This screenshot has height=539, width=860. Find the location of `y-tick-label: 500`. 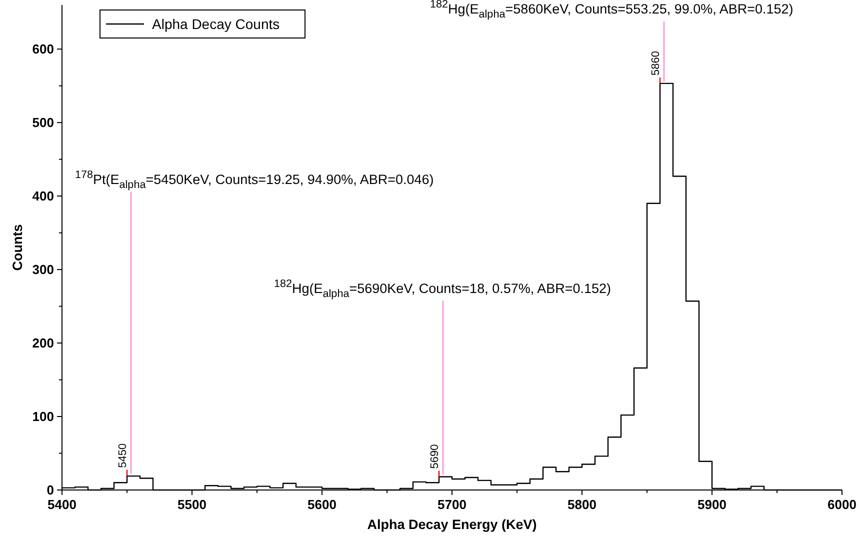

y-tick-label: 500 is located at coordinates (43, 122).